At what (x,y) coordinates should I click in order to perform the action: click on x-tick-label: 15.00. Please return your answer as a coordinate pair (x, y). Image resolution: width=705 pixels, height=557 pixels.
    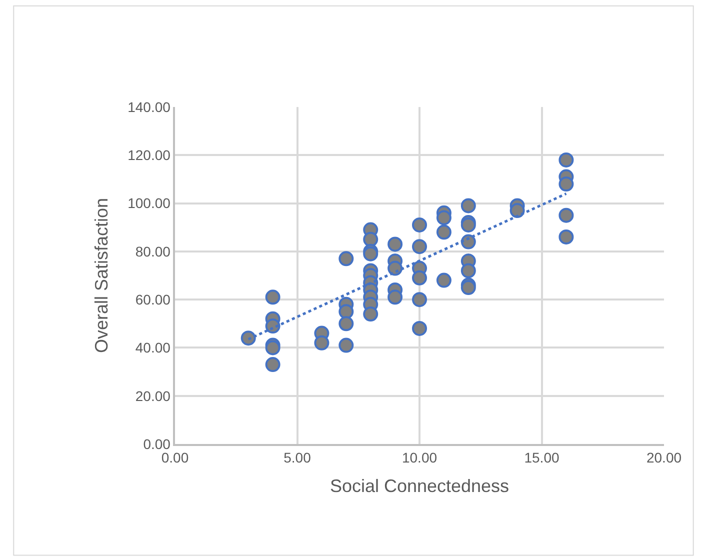
    Looking at the image, I should click on (542, 458).